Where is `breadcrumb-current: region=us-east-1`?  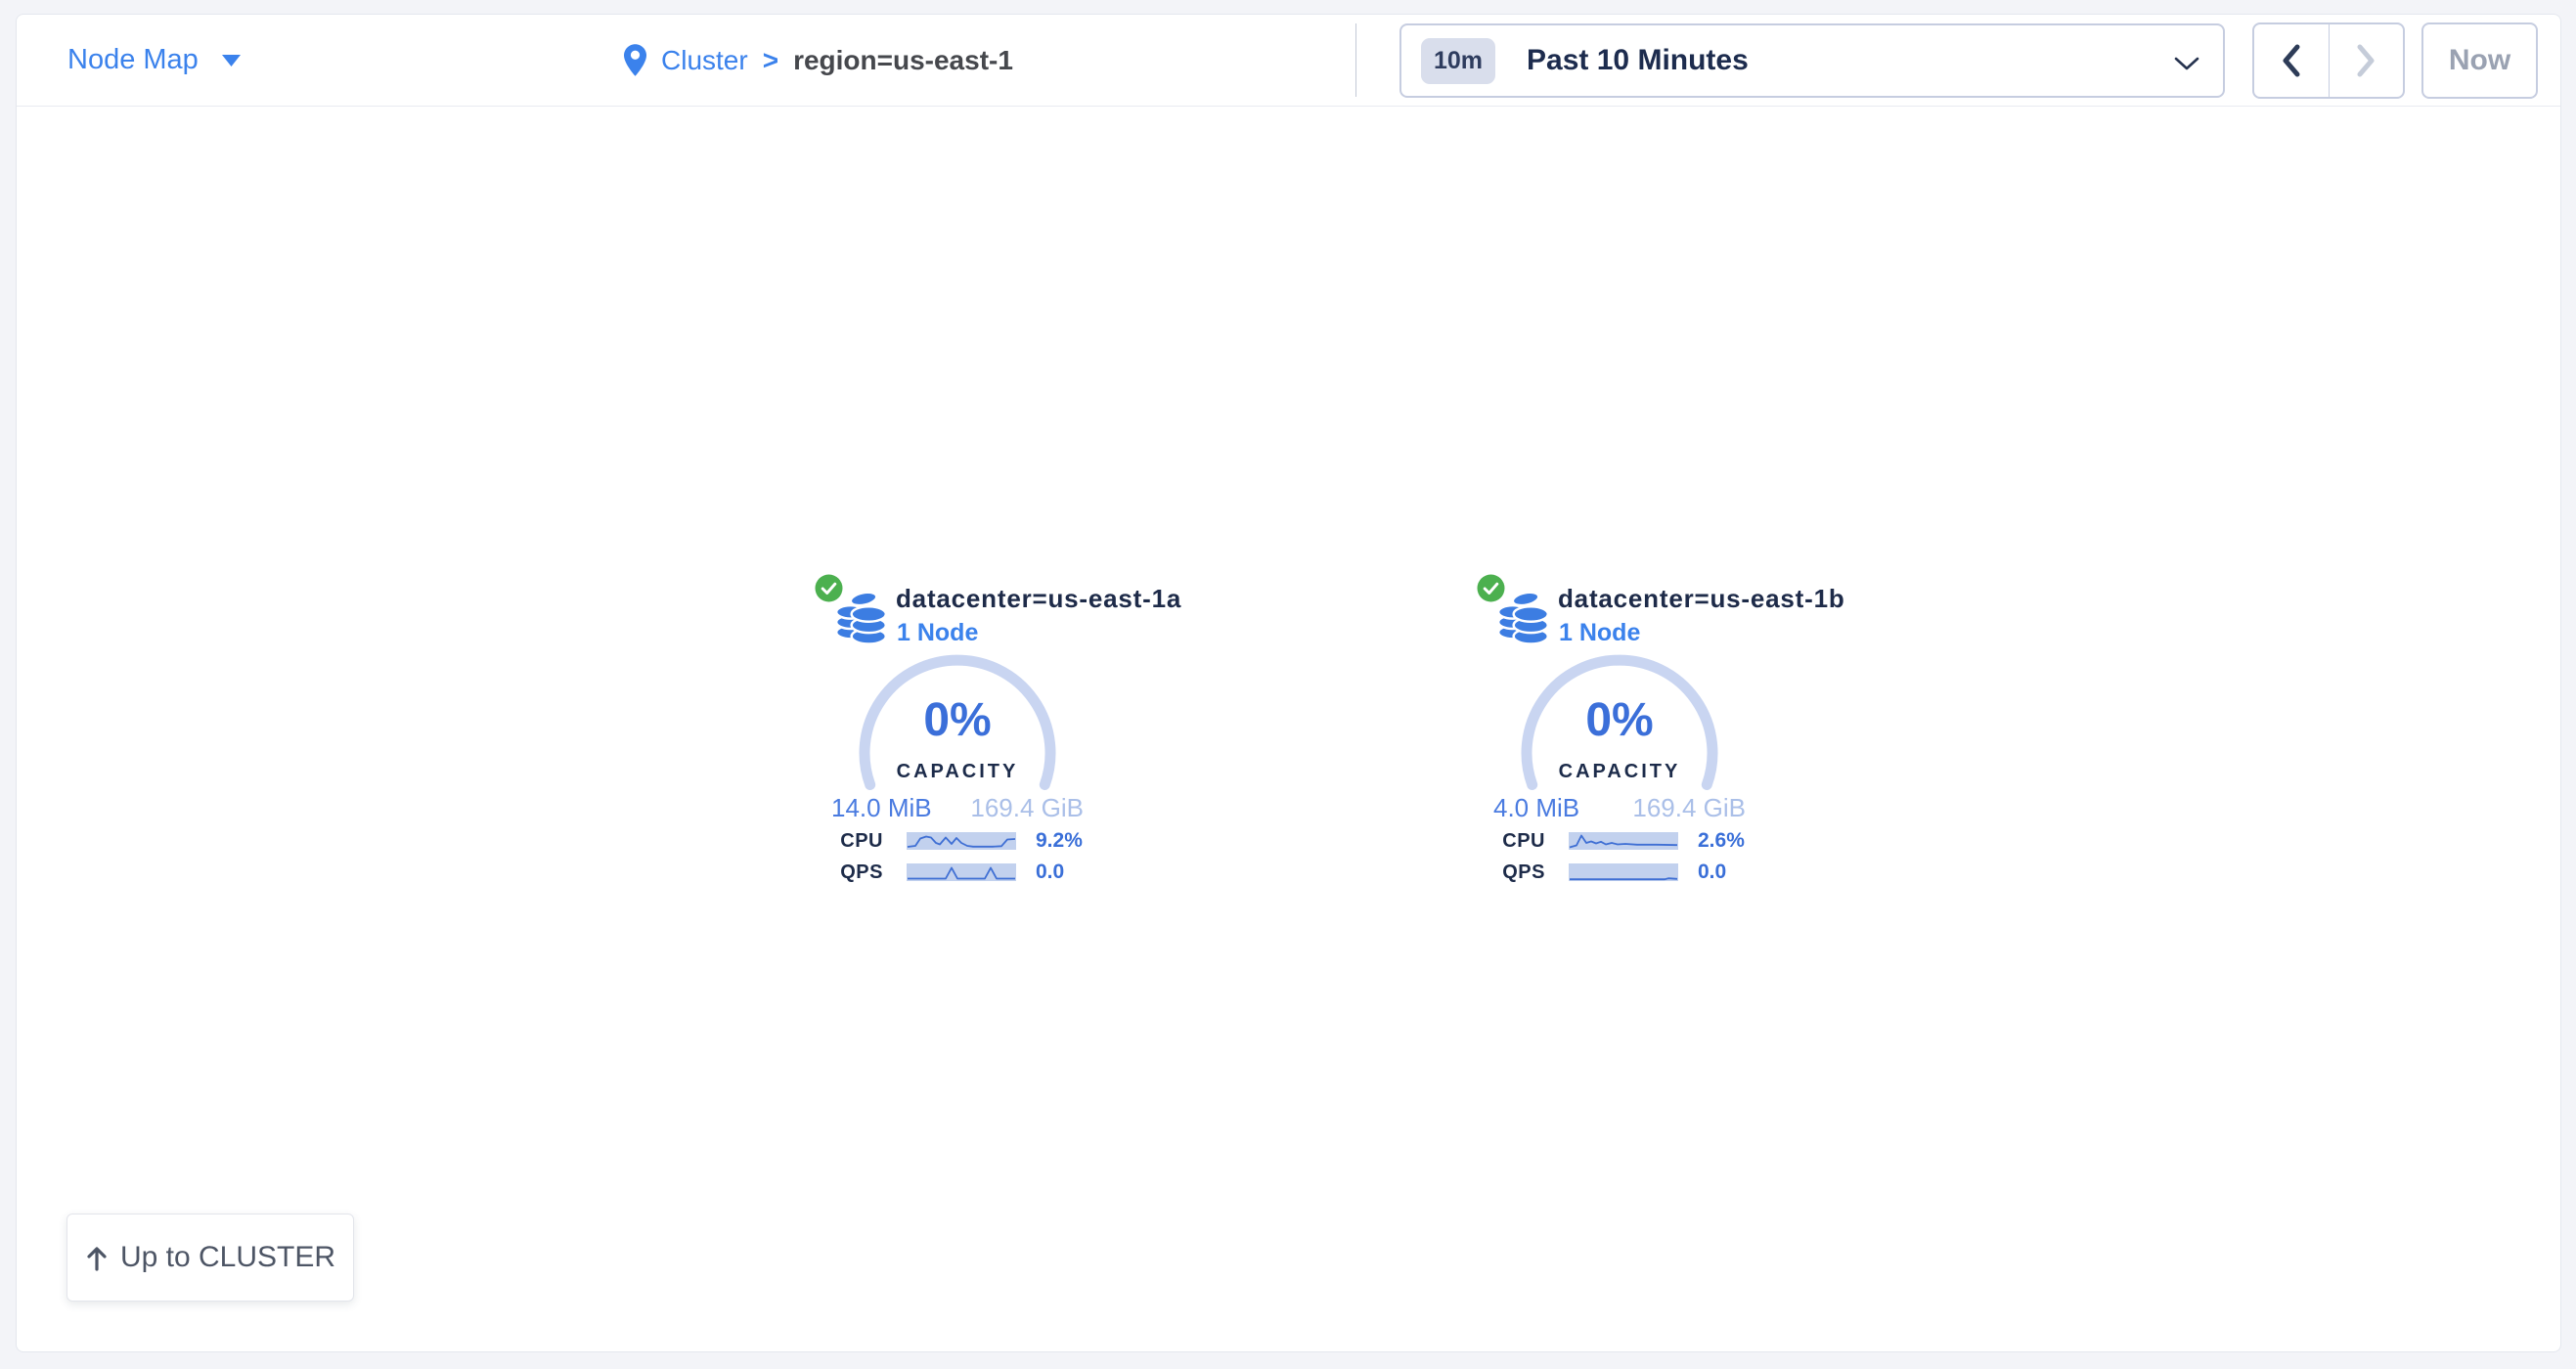 breadcrumb-current: region=us-east-1 is located at coordinates (903, 60).